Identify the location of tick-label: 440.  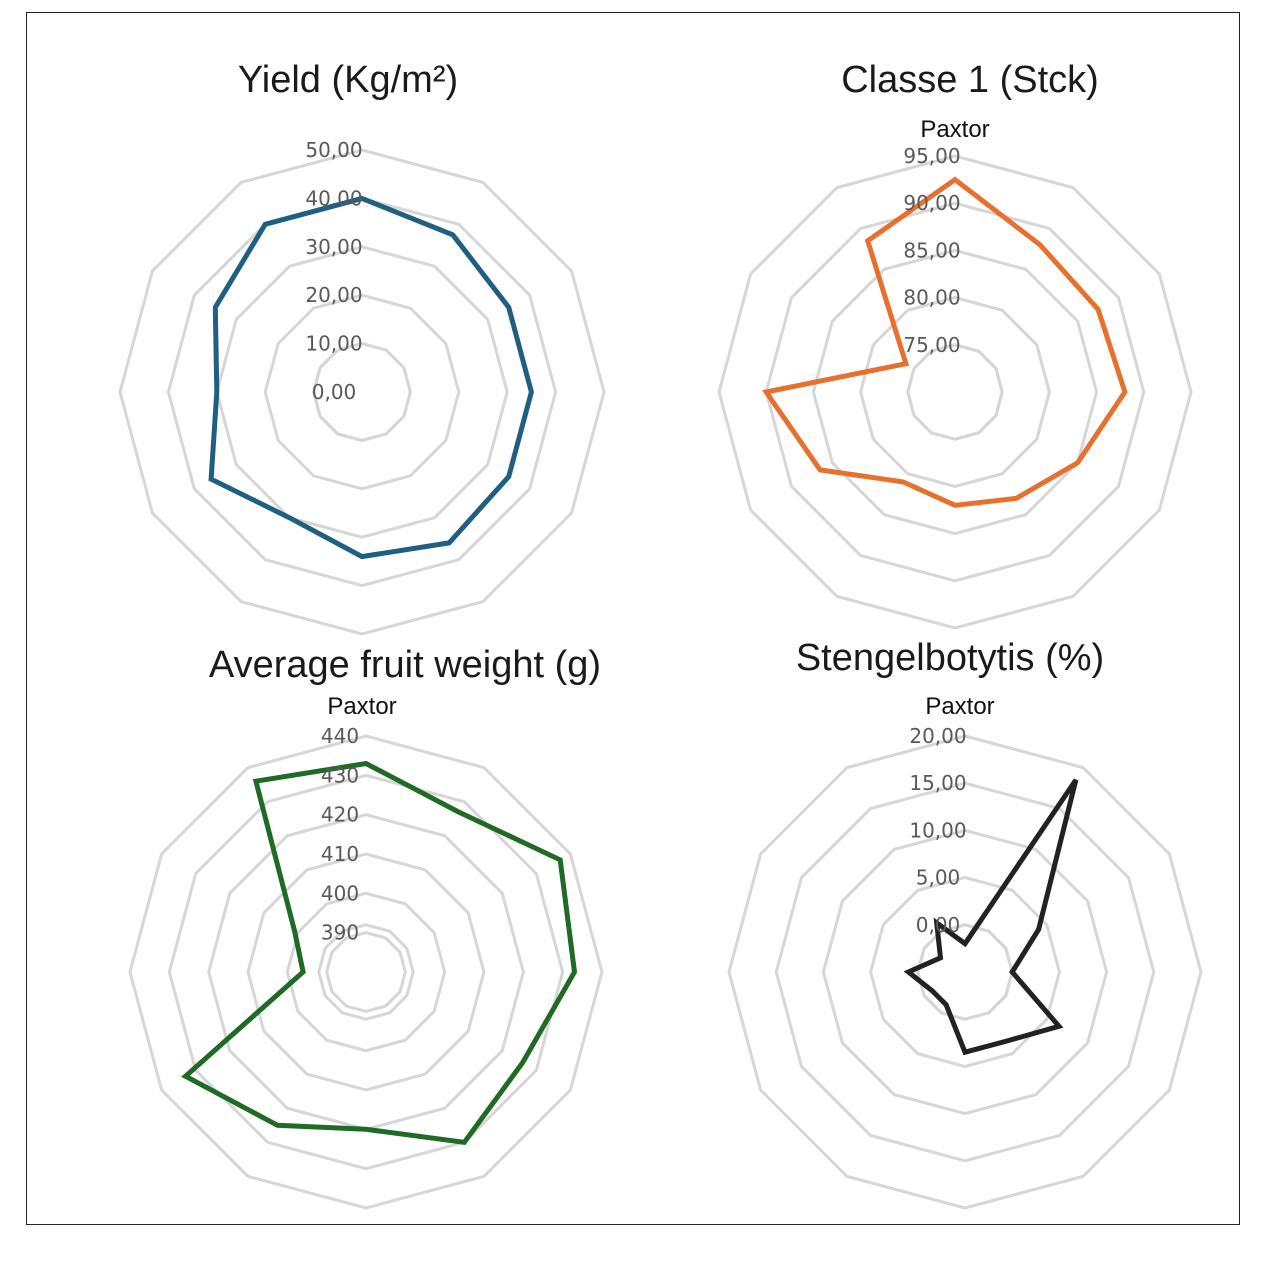
(340, 736).